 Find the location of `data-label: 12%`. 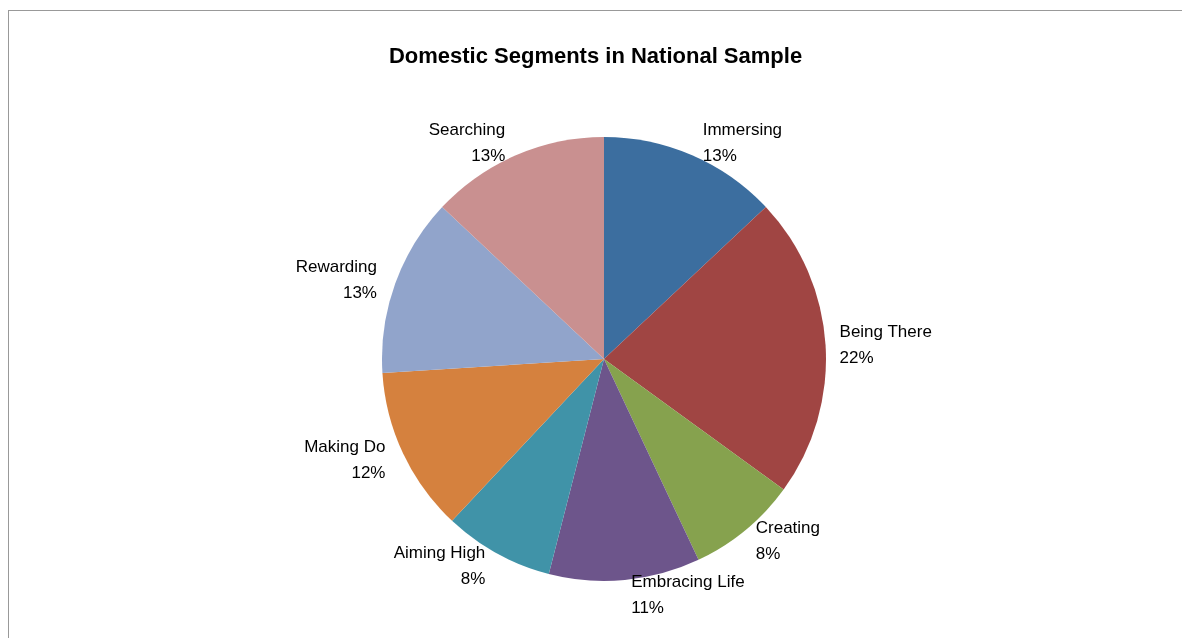

data-label: 12% is located at coordinates (368, 472).